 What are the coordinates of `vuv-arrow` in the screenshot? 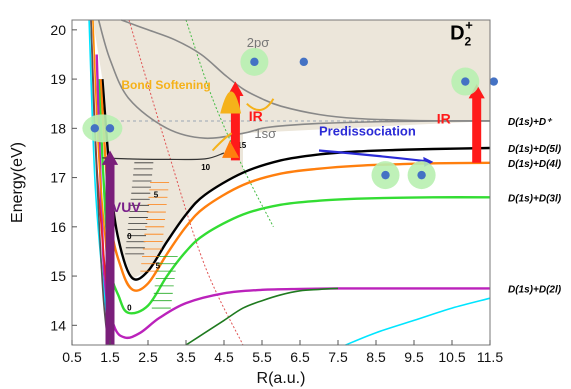 It's located at (110, 247).